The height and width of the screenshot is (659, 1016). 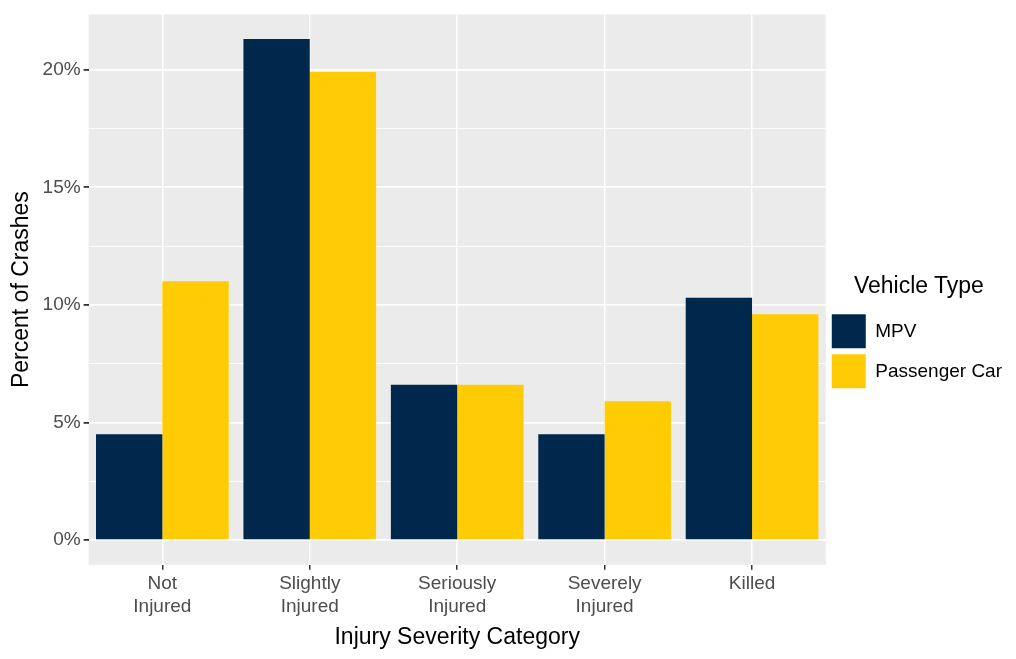 What do you see at coordinates (20, 290) in the screenshot?
I see `y-axis-title: Percent of Crashes` at bounding box center [20, 290].